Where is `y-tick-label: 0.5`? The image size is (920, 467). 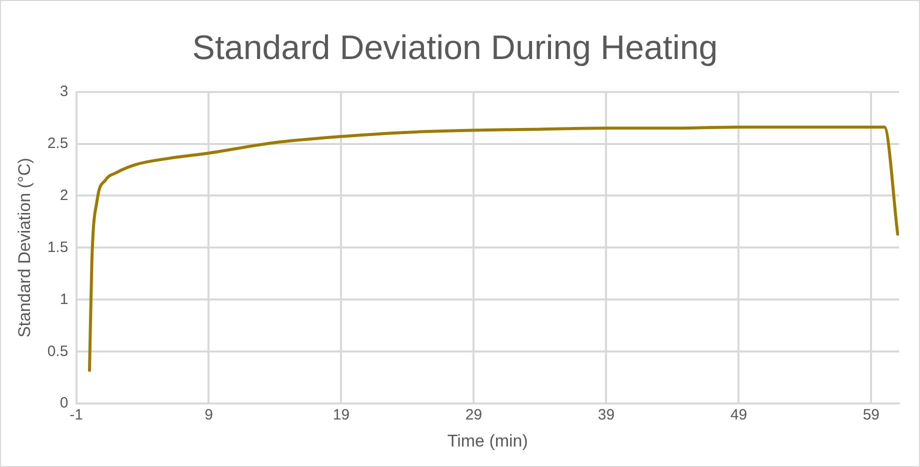
y-tick-label: 0.5 is located at coordinates (57, 351).